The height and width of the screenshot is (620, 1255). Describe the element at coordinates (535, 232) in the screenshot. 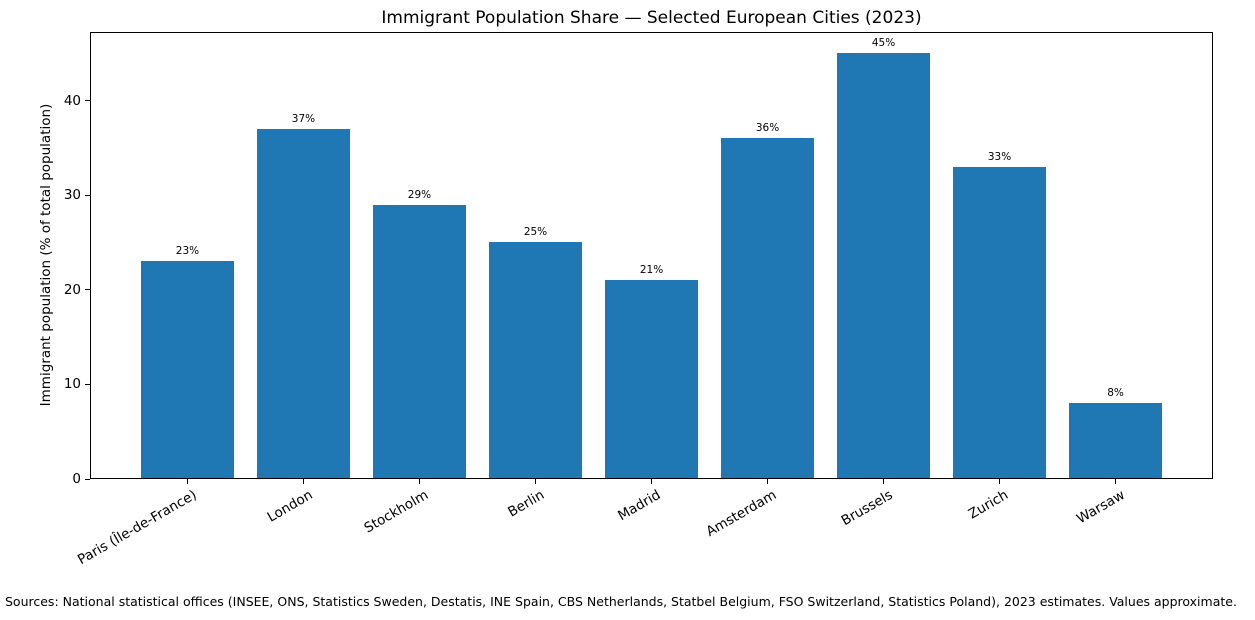

I see `bar-value-label: 25%` at that location.